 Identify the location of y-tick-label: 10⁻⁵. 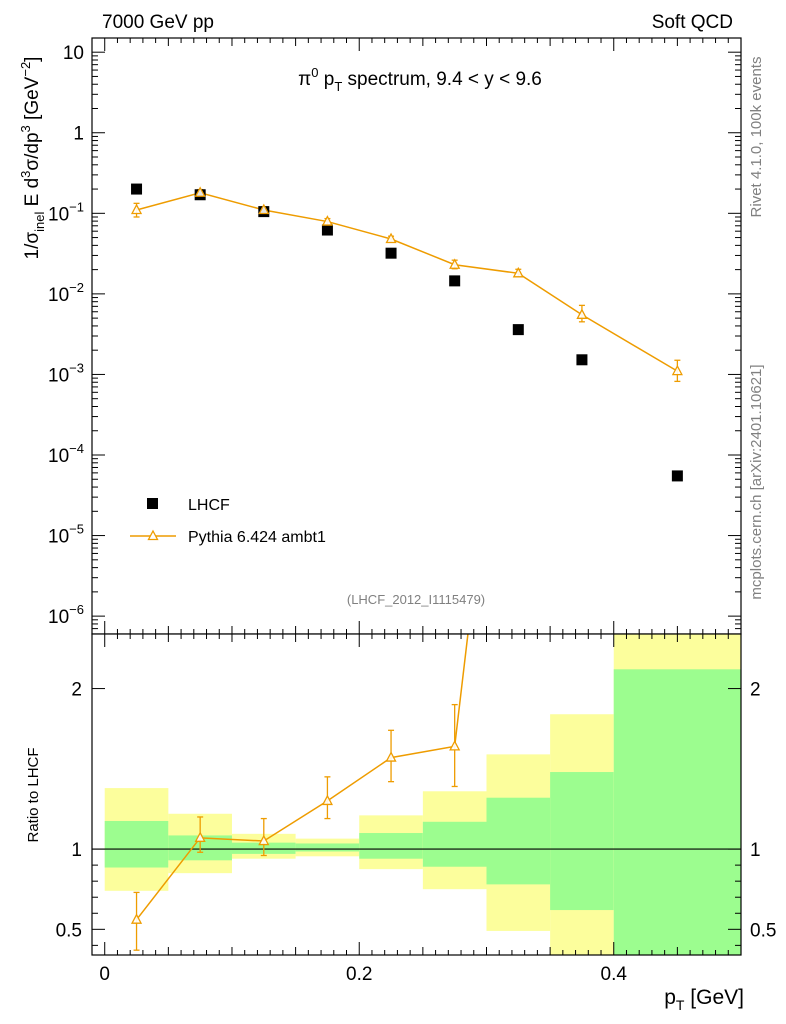
(66, 535).